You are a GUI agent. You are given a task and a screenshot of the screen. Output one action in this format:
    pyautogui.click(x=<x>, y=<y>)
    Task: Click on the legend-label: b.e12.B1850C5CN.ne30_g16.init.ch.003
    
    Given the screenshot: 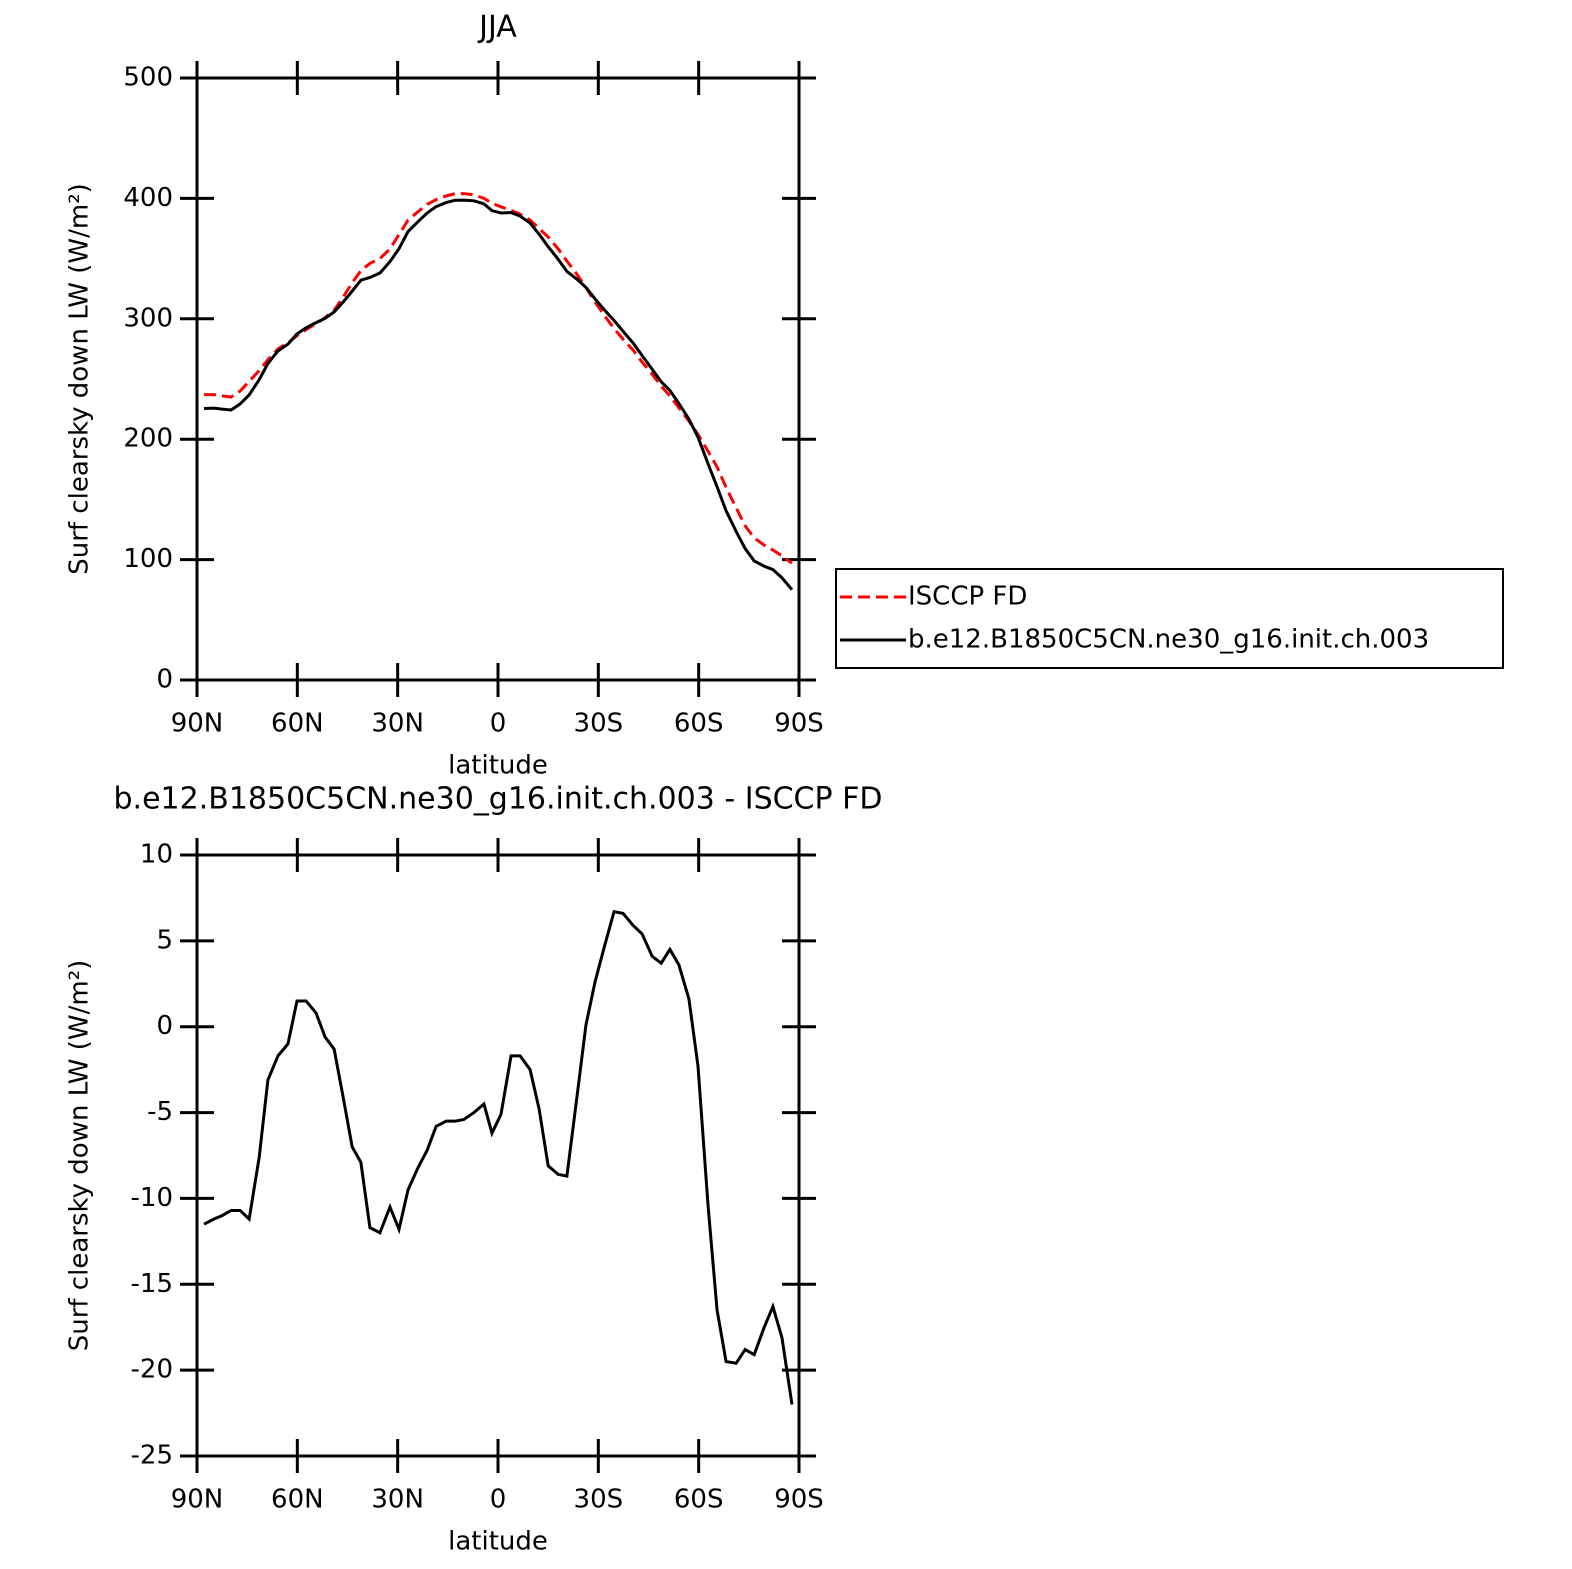 What is the action you would take?
    pyautogui.click(x=1168, y=640)
    